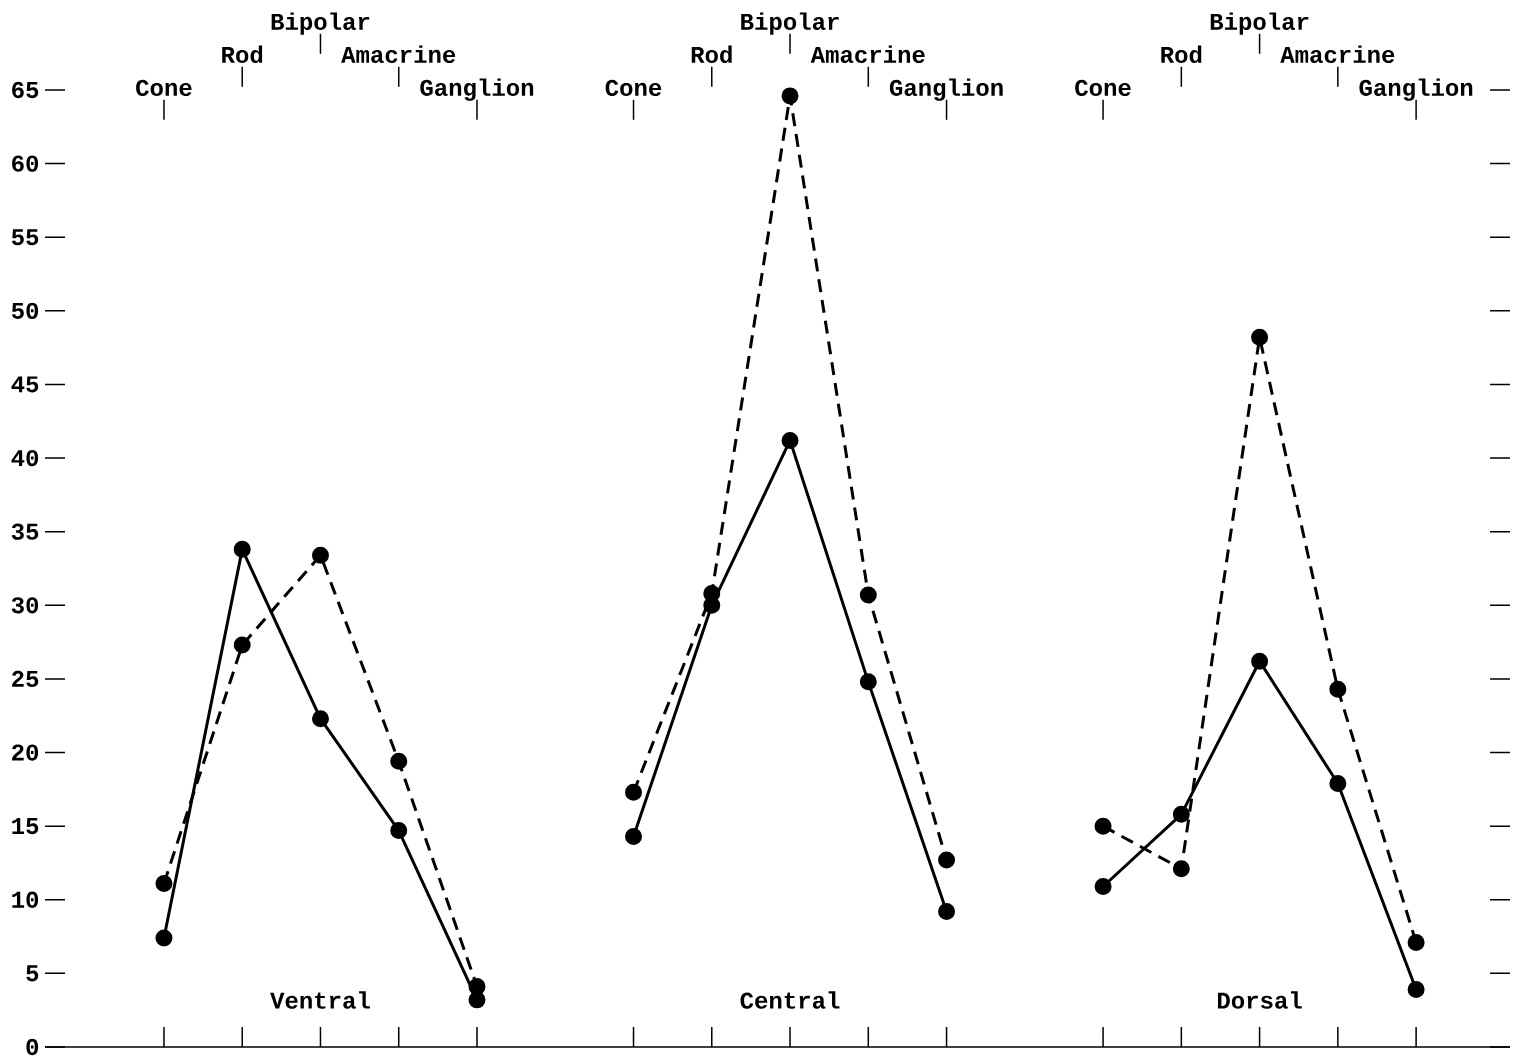  Describe the element at coordinates (32, 973) in the screenshot. I see `y-tick-label: 5` at that location.